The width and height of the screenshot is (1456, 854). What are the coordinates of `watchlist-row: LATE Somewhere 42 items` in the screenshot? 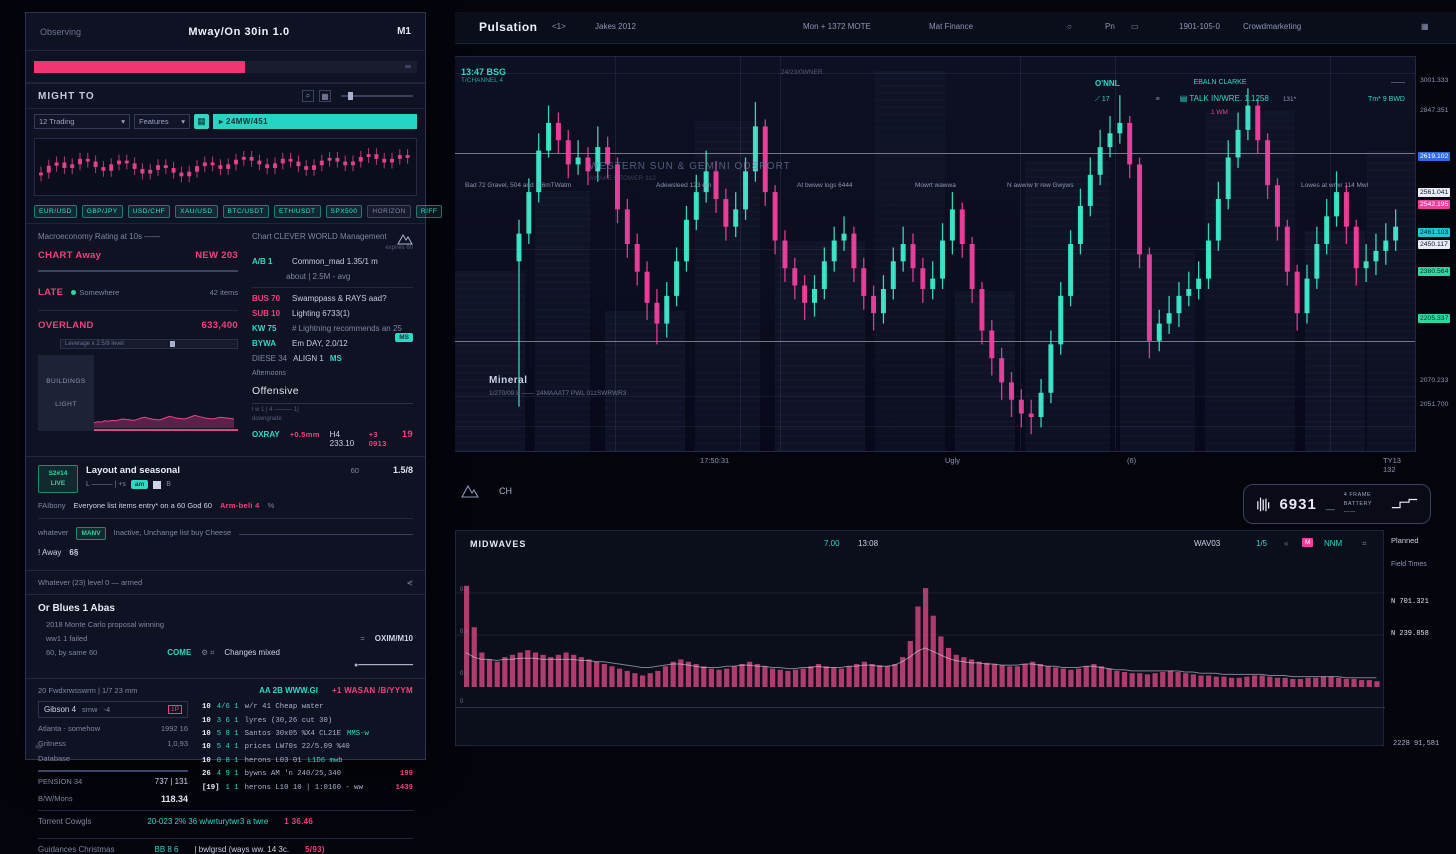 It's located at (138, 291).